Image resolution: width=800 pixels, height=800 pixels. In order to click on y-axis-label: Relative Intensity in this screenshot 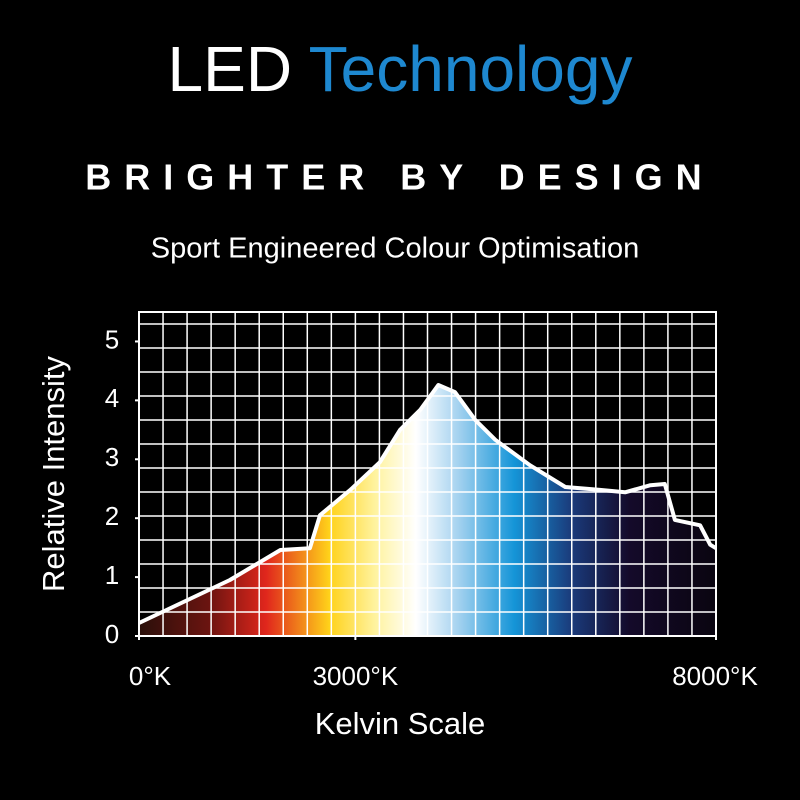, I will do `click(53, 473)`.